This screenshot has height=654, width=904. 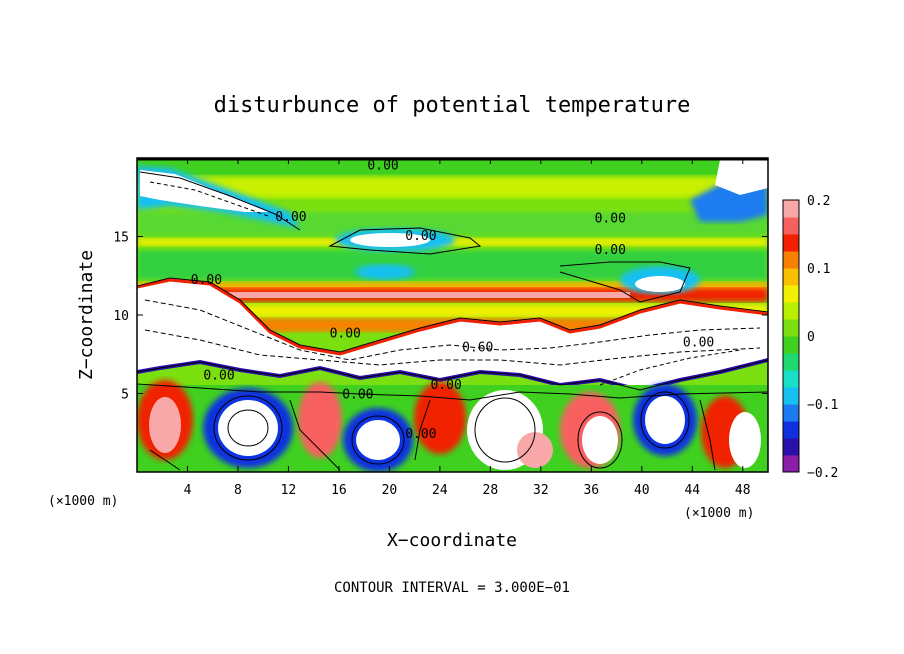 I want to click on x-tick-label: 12, so click(x=289, y=490).